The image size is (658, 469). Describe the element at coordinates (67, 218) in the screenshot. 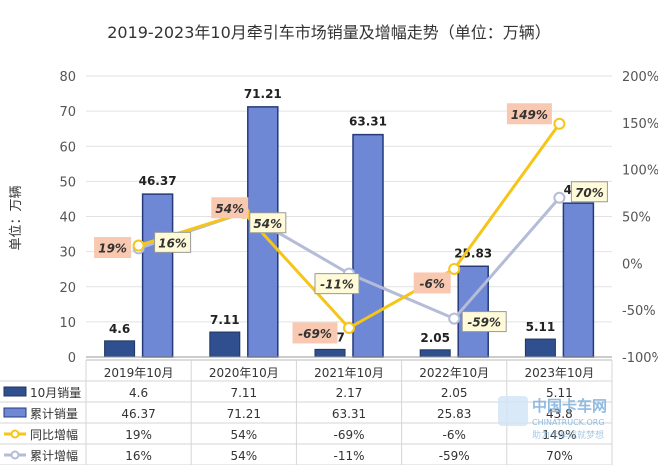

I see `y-tick-label: 40` at that location.